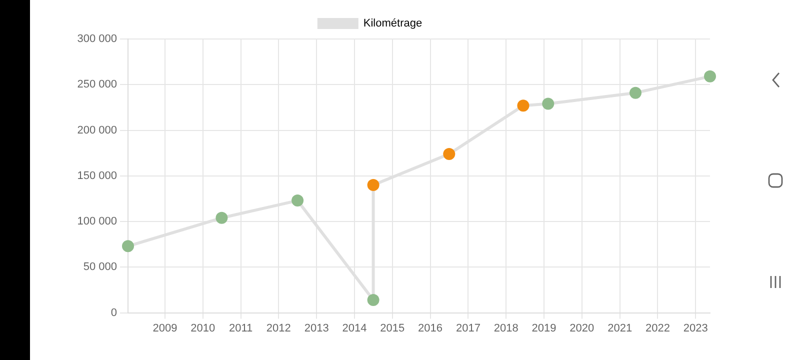  Describe the element at coordinates (316, 328) in the screenshot. I see `x-tick-label: 2013` at that location.